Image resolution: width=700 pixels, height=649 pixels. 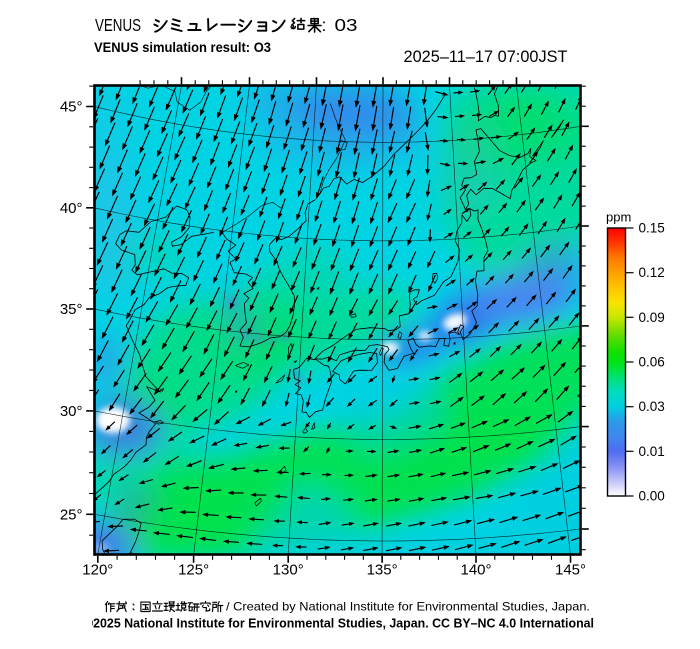 What do you see at coordinates (570, 570) in the screenshot?
I see `svg-text: 145°` at bounding box center [570, 570].